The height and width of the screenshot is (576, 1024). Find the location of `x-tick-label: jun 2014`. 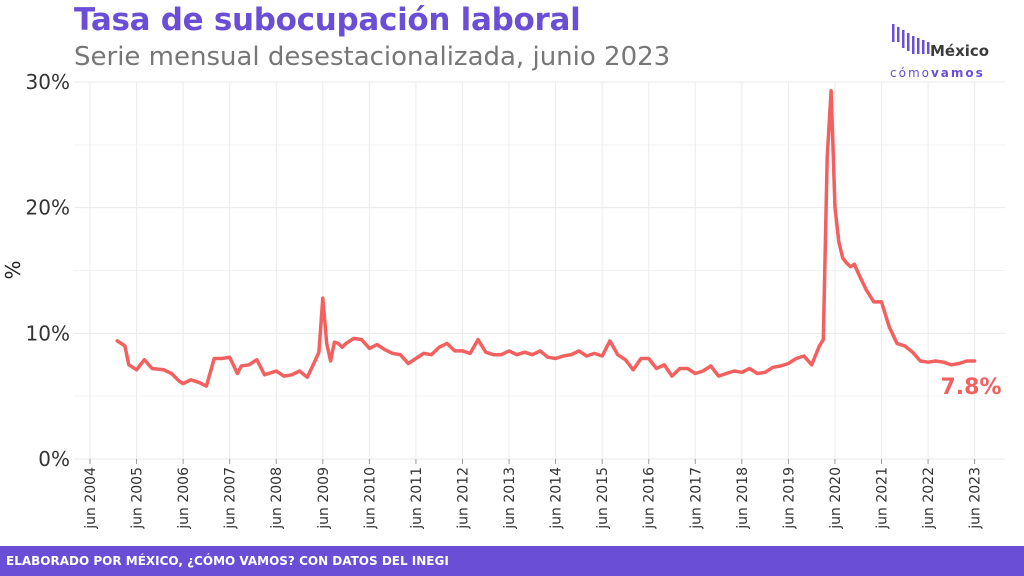

x-tick-label: jun 2014 is located at coordinates (557, 498).